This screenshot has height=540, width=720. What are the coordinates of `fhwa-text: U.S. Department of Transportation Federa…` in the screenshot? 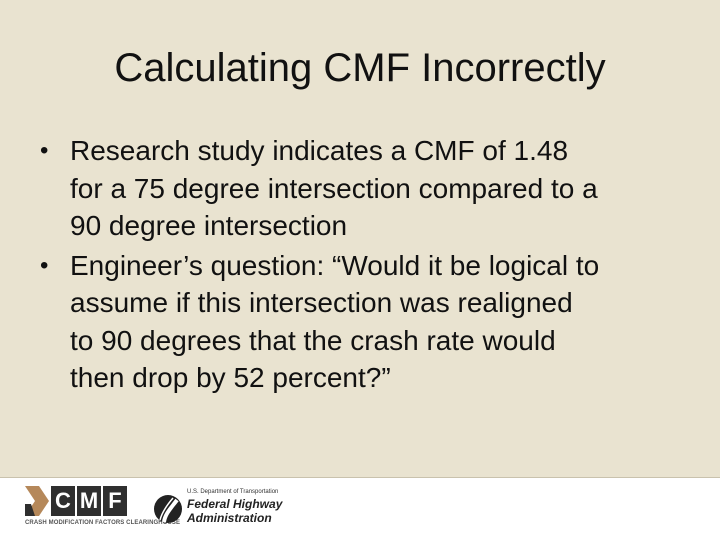 It's located at (234, 506).